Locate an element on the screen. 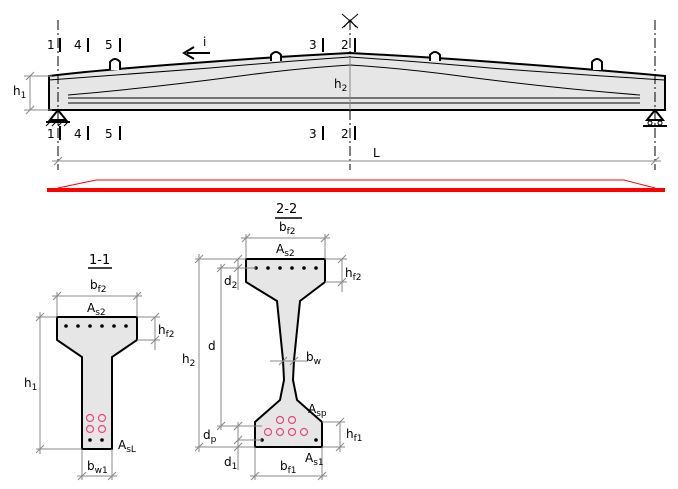 This screenshot has width=678, height=489. section-mark-5-top: 5 is located at coordinates (109, 45).